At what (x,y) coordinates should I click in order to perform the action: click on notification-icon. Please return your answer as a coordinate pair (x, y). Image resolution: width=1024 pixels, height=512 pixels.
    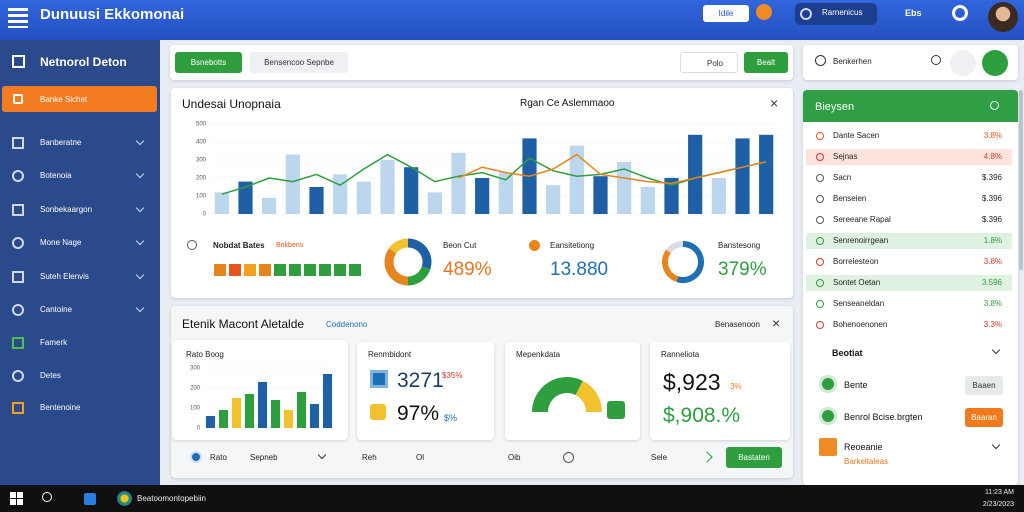
    Looking at the image, I should click on (764, 12).